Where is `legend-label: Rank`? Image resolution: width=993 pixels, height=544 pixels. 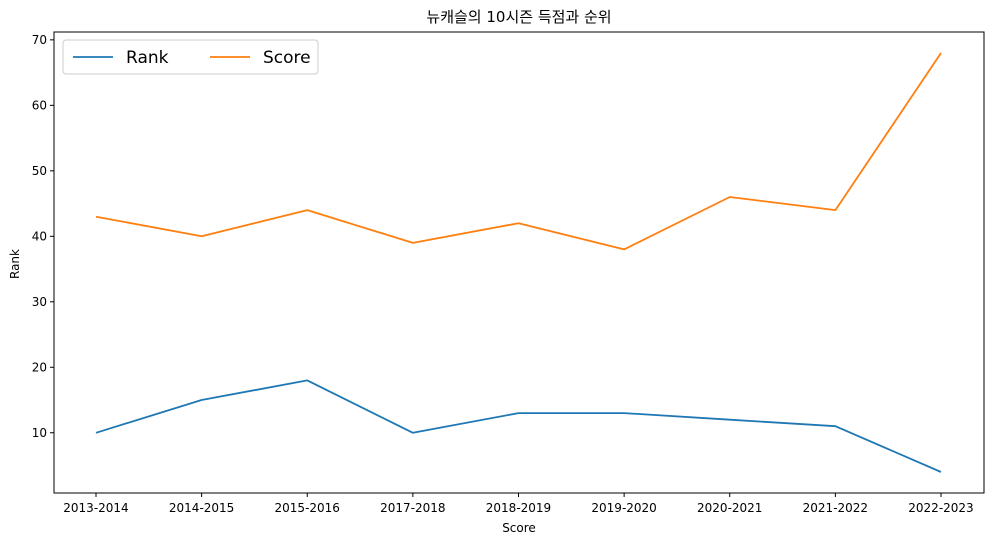
legend-label: Rank is located at coordinates (147, 58).